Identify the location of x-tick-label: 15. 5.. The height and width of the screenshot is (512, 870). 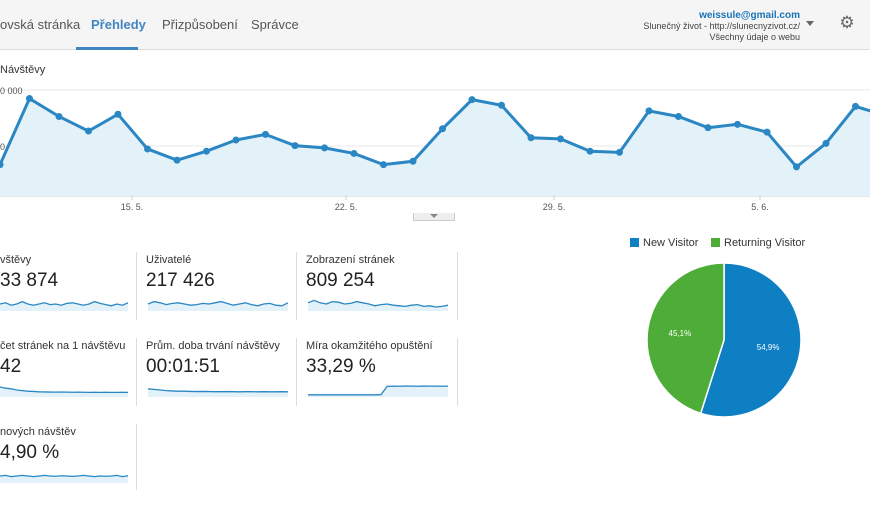
(132, 207).